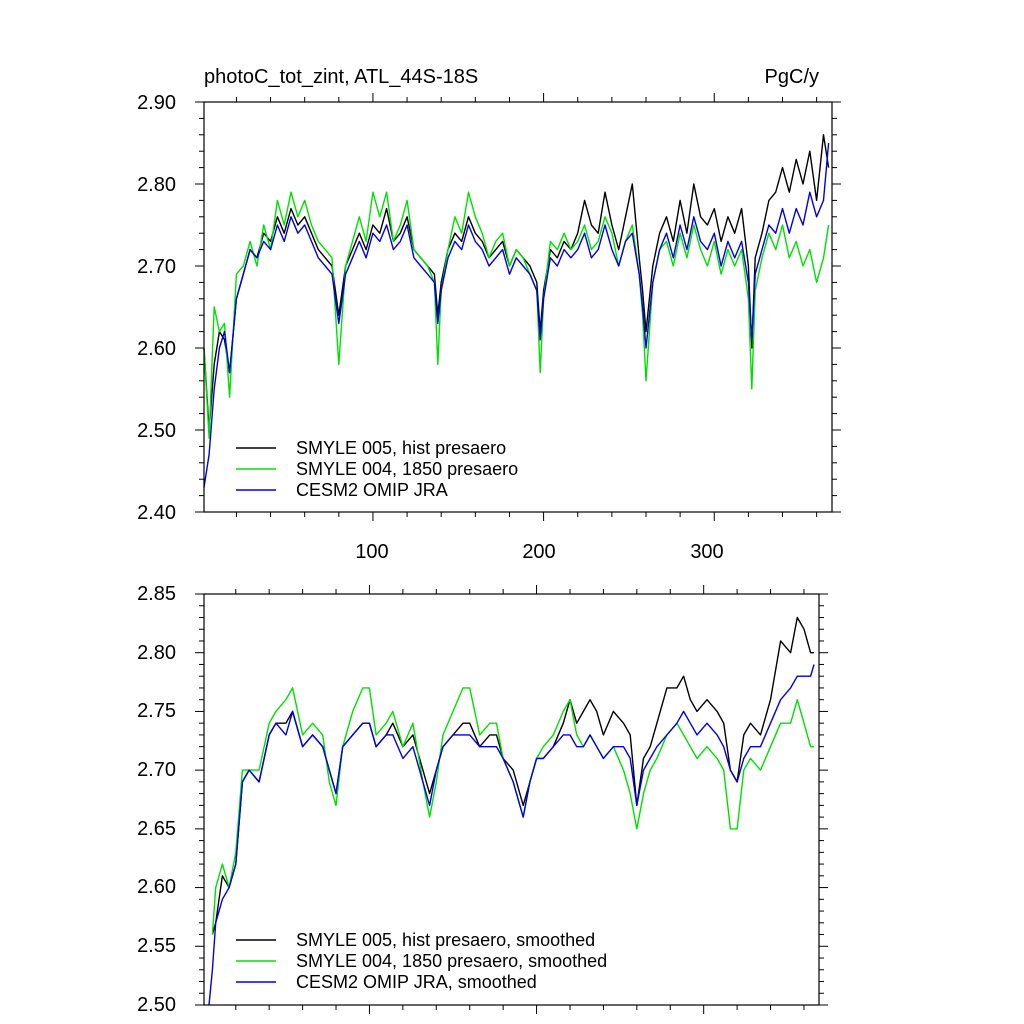  I want to click on series-line-smyle-004-1850-presaero, so click(516, 315).